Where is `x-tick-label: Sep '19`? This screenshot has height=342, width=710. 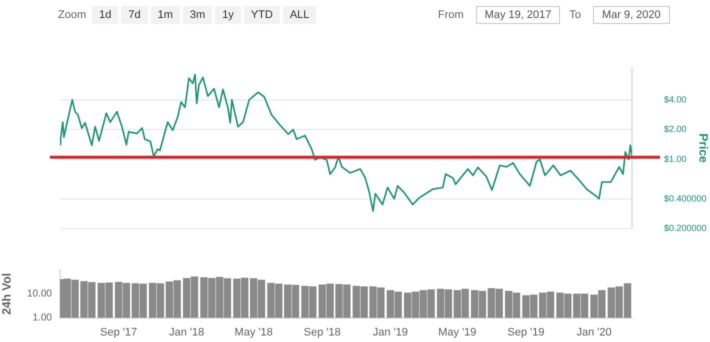
x-tick-label: Sep '19 is located at coordinates (525, 332).